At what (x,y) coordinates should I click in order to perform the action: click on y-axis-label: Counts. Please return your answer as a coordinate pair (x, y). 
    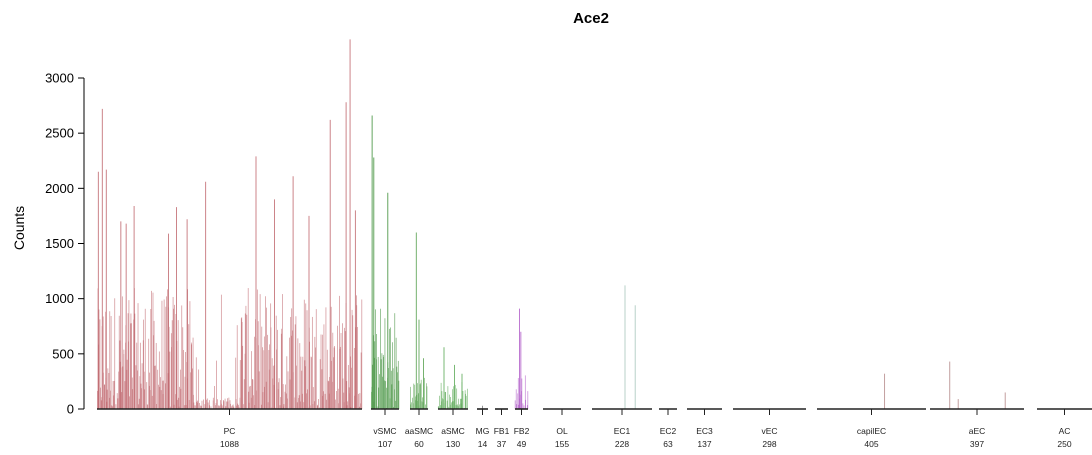
    Looking at the image, I should click on (19, 228).